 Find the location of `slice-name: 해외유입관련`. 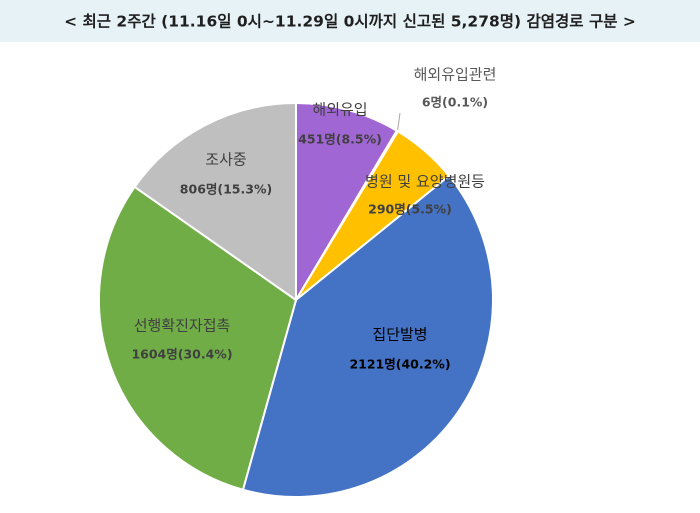

slice-name: 해외유입관련 is located at coordinates (455, 75).